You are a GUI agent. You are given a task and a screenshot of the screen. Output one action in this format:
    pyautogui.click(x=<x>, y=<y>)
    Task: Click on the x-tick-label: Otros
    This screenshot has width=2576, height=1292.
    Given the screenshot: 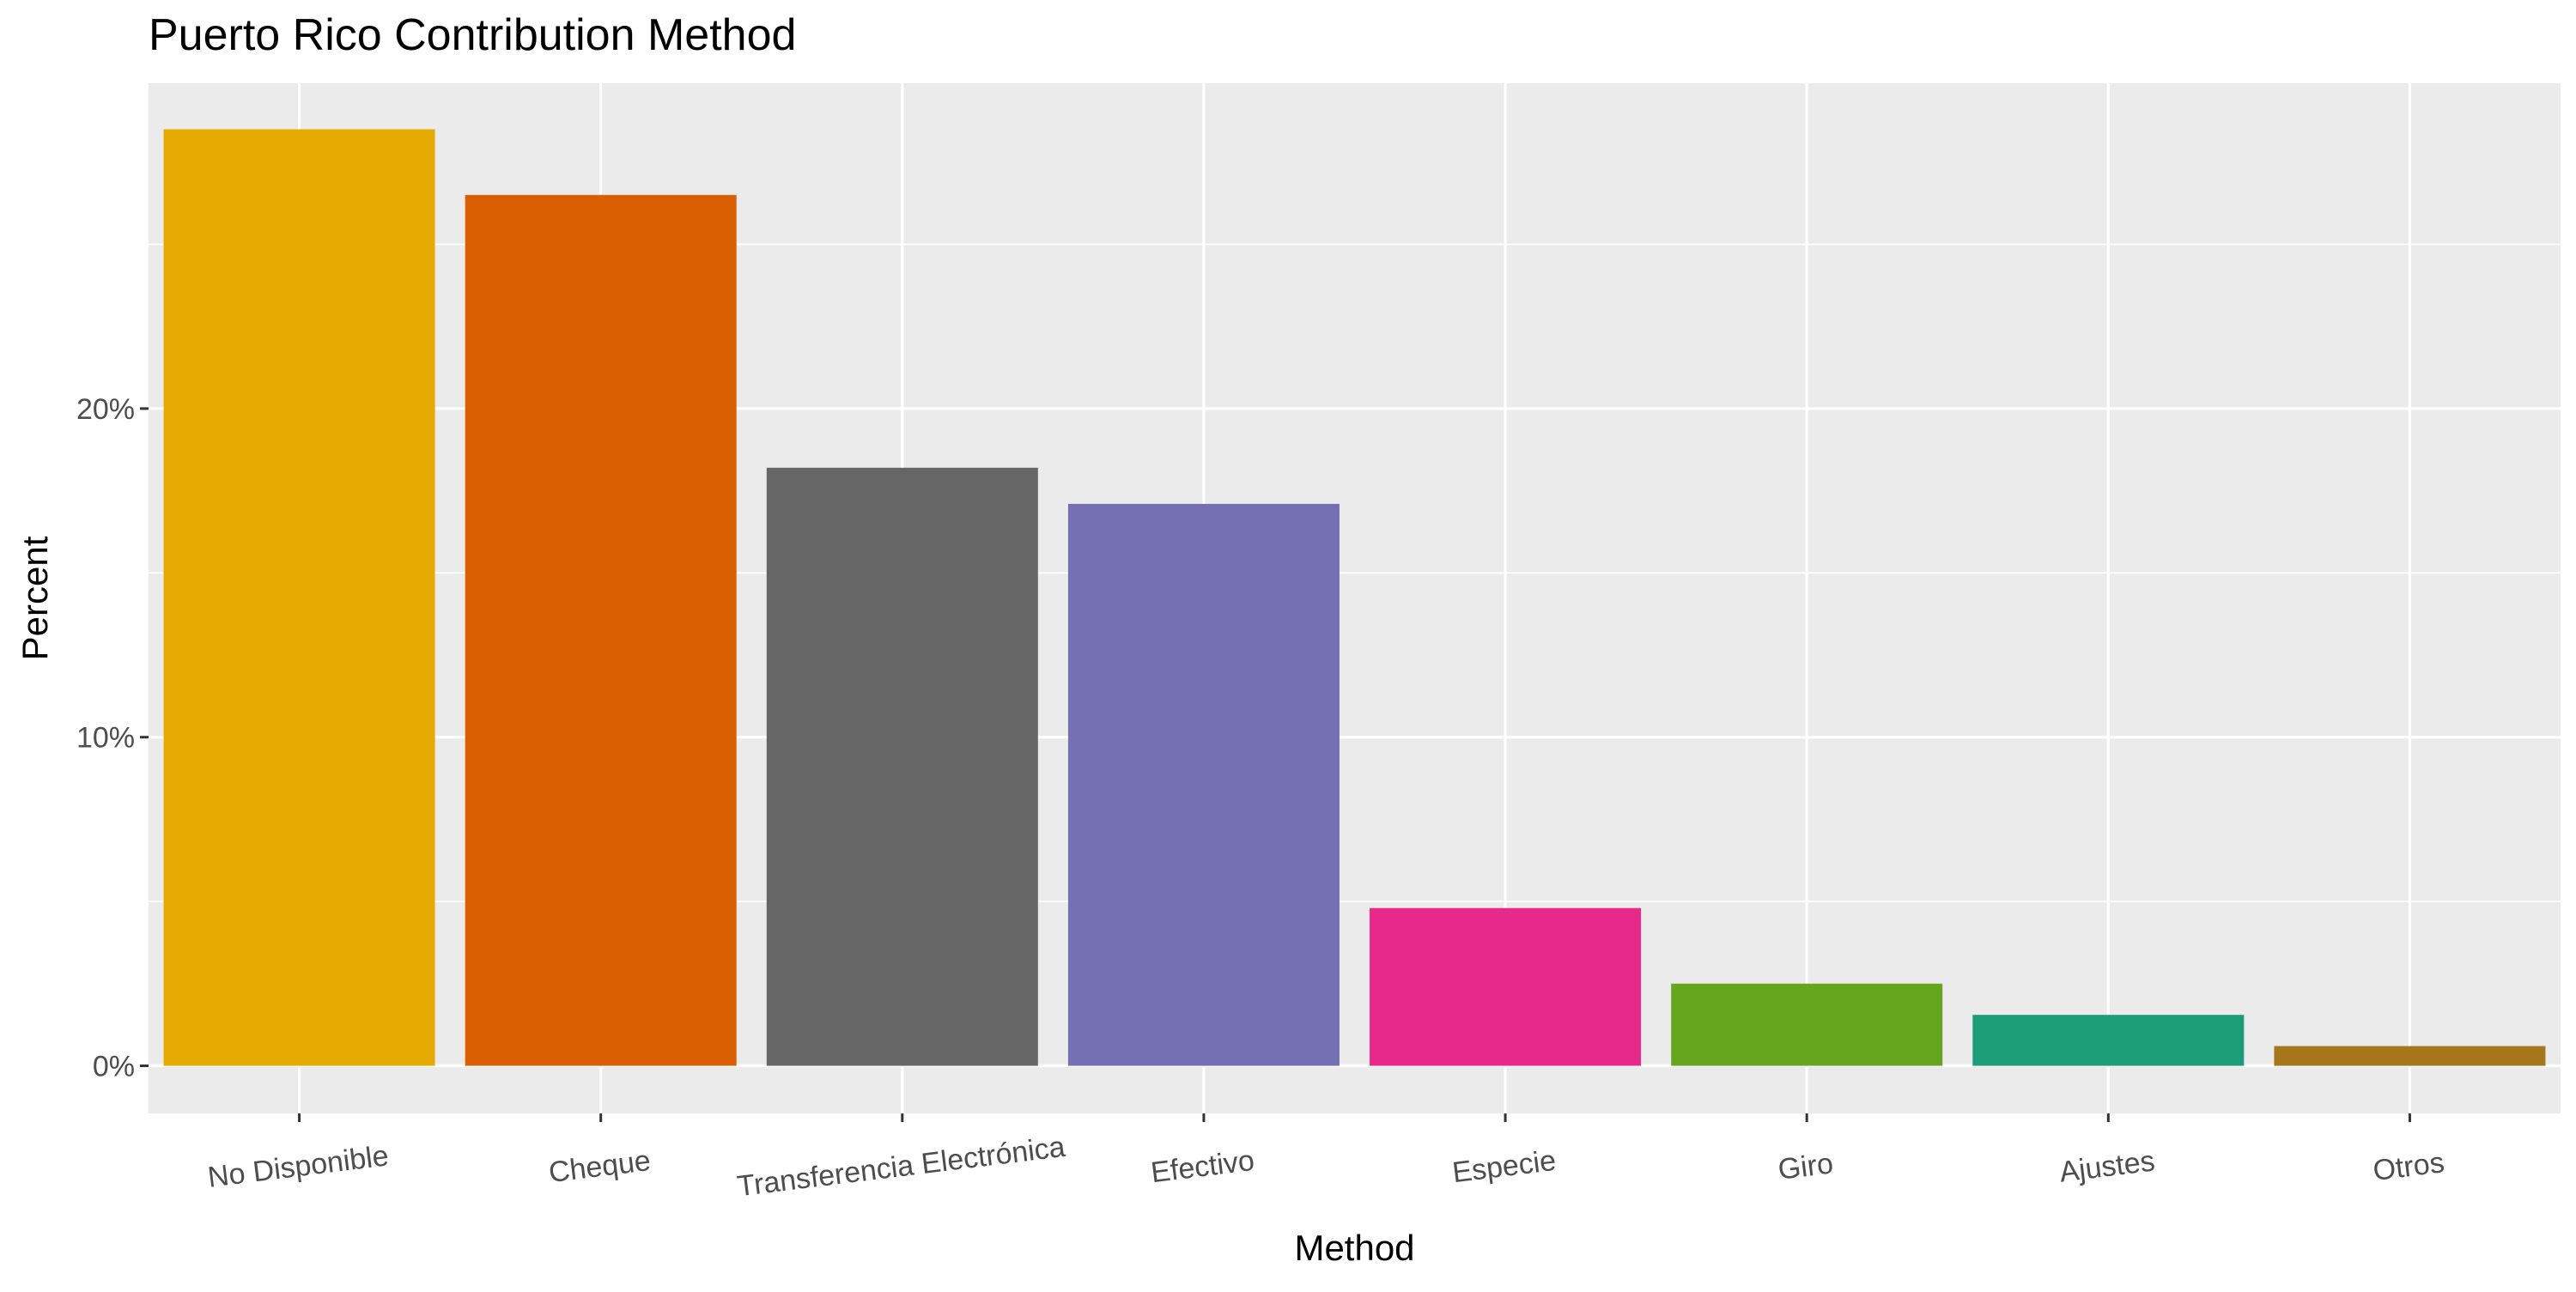 What is the action you would take?
    pyautogui.click(x=2409, y=1166)
    